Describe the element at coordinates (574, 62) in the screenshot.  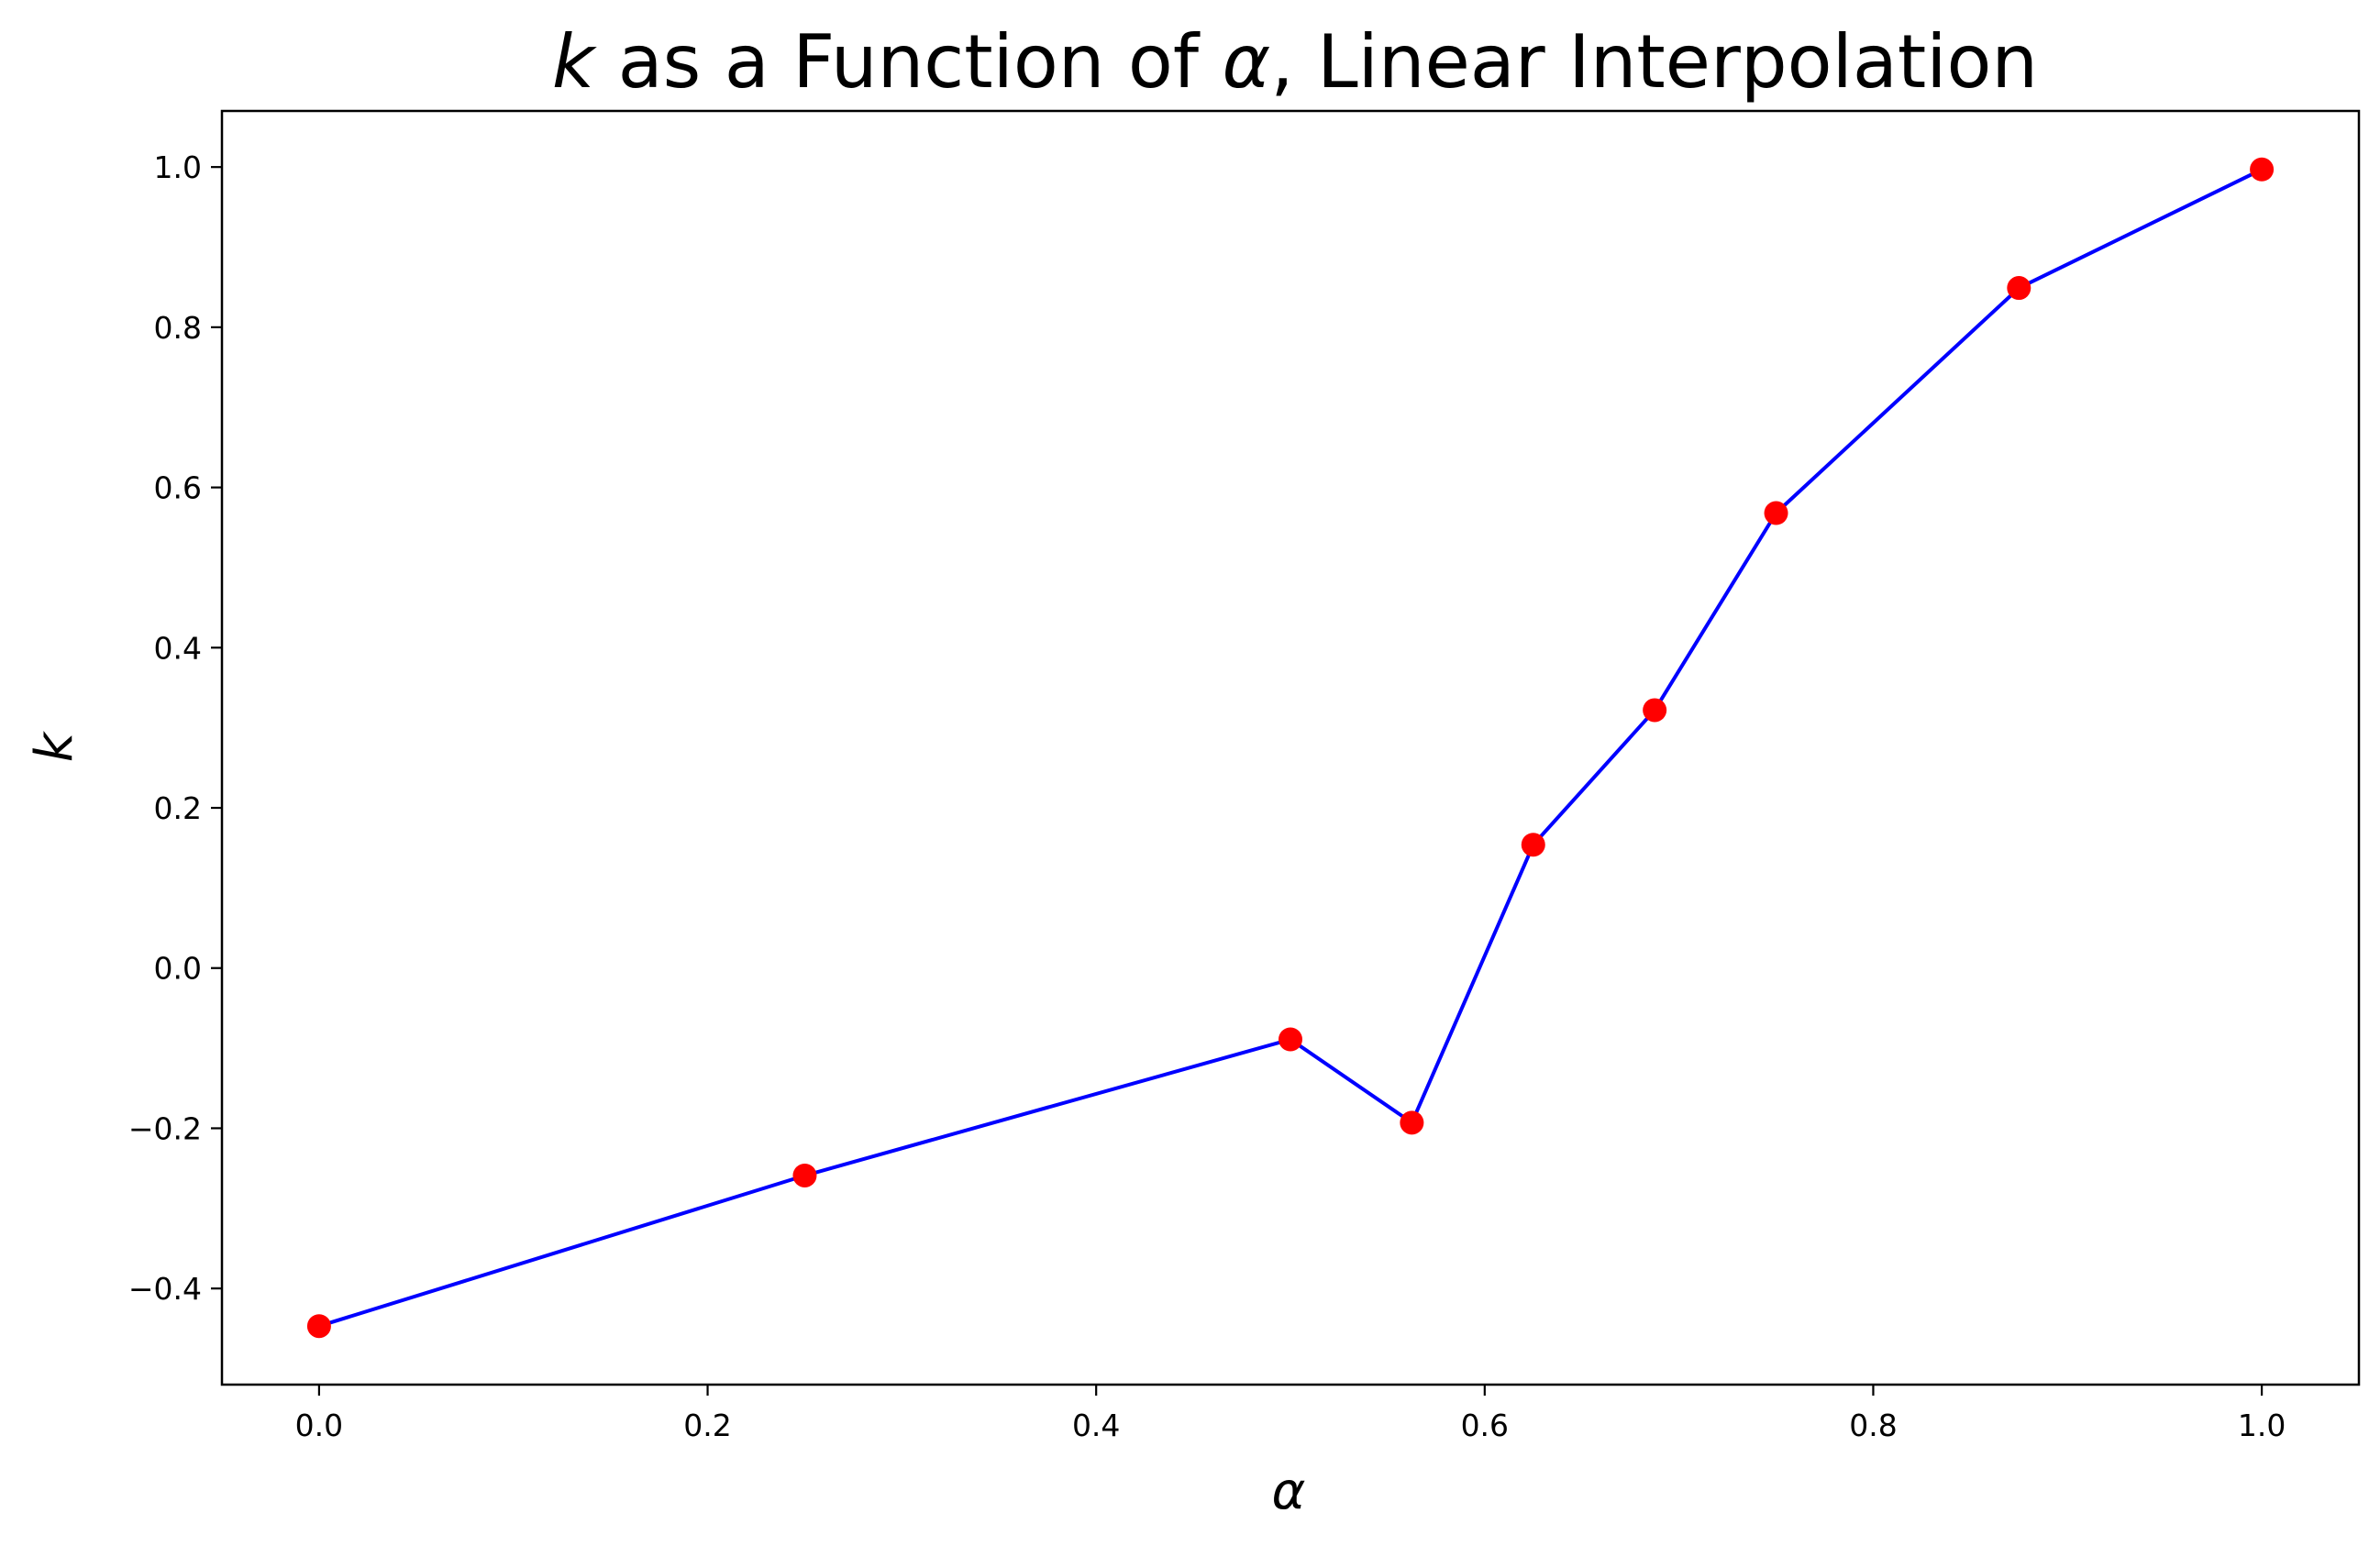
I see `title-variable-k: k` at that location.